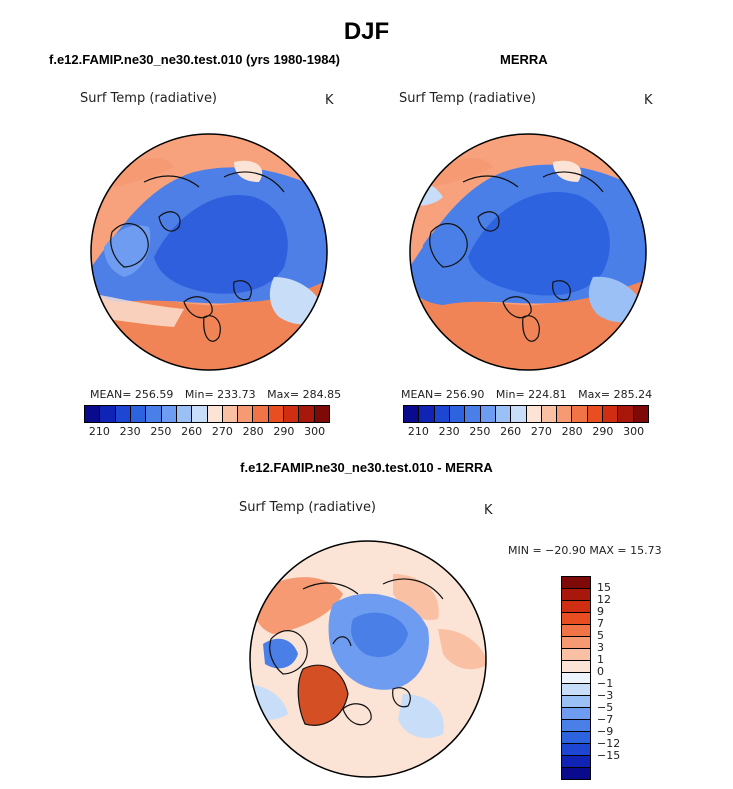 This screenshot has width=733, height=789. What do you see at coordinates (617, 678) in the screenshot?
I see `diff-colorbar-ticks: 15 12 9 7 5 3 1 0 −1 −3 −5 −7 −9 −12 −15` at bounding box center [617, 678].